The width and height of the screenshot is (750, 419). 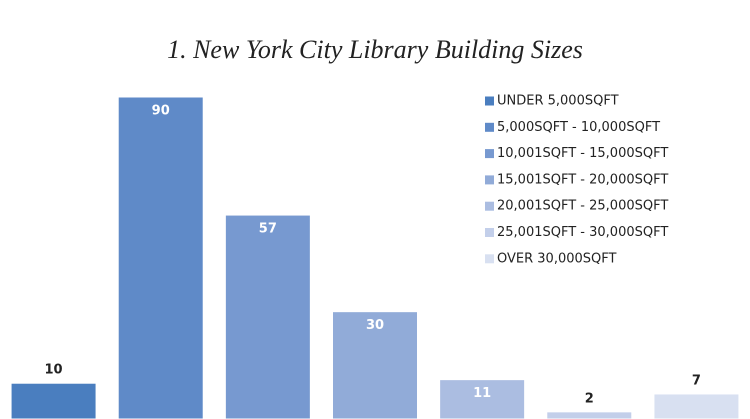 I want to click on legend-label: 5,000SQFT - 10,000SQFT, so click(x=578, y=127).